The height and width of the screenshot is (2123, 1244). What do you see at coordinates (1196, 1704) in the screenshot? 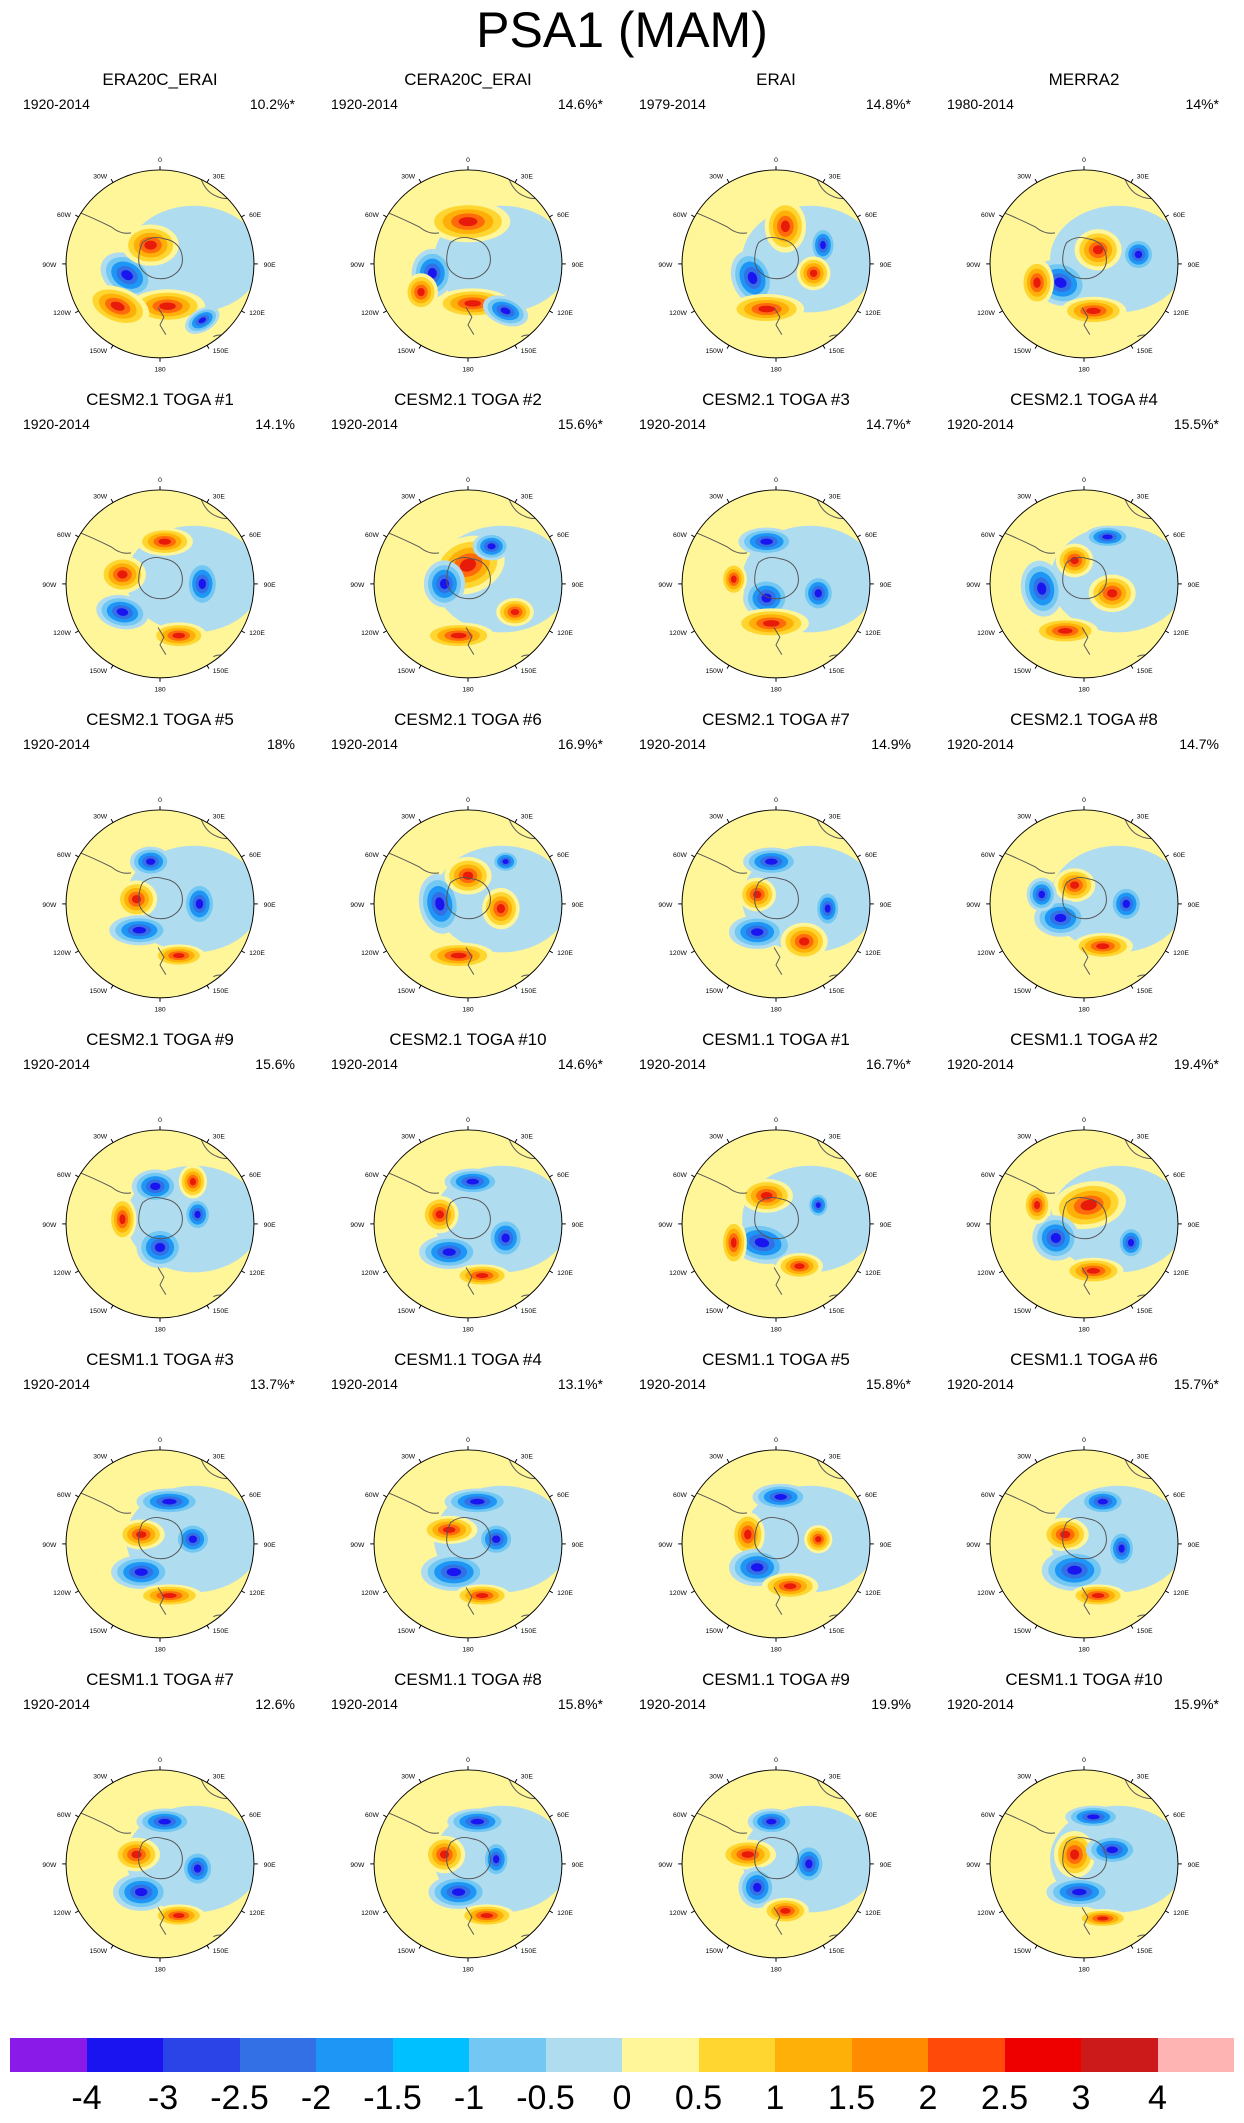
I see `panel-variance: 15.9%*` at bounding box center [1196, 1704].